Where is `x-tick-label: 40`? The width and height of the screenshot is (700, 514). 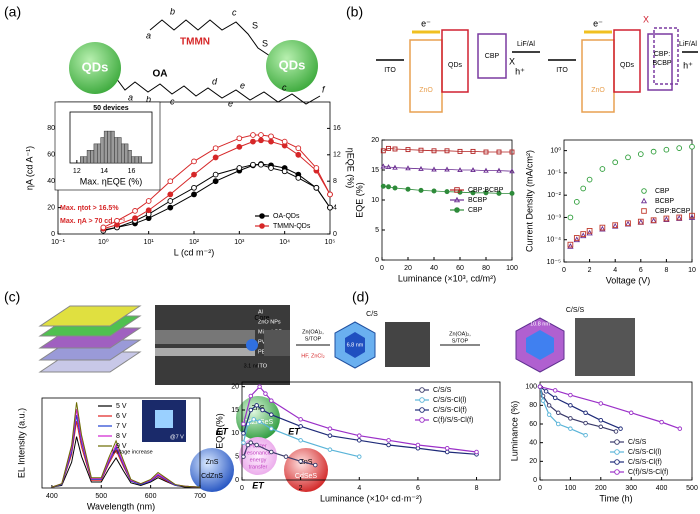 x-tick-label: 40 is located at coordinates (434, 268).